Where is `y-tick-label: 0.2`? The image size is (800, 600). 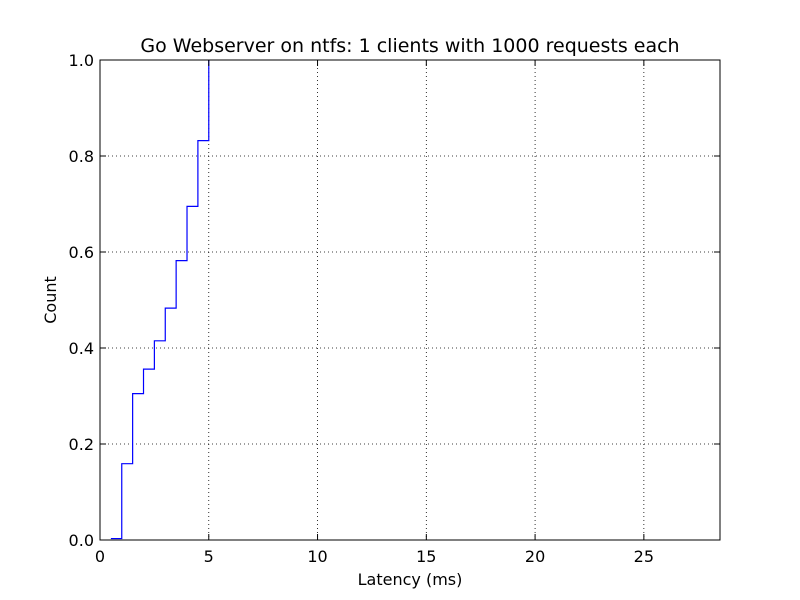 y-tick-label: 0.2 is located at coordinates (81, 444).